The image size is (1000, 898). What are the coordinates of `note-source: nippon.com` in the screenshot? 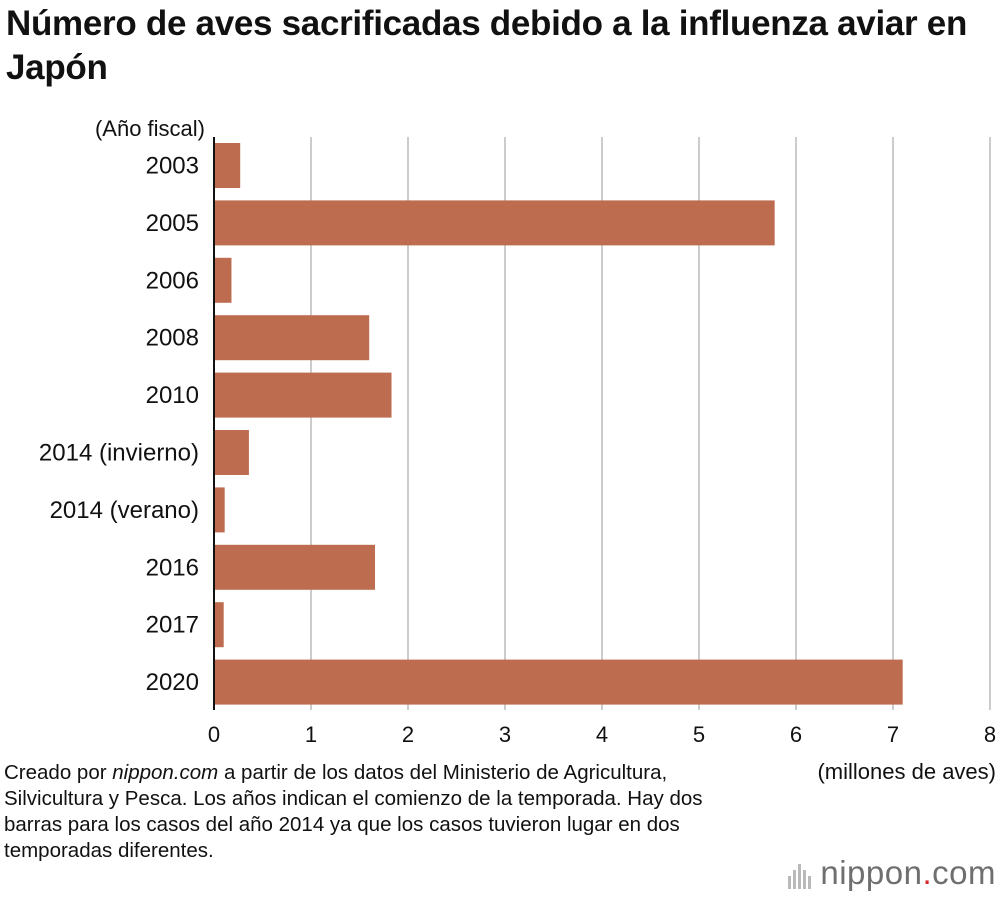 It's located at (165, 772).